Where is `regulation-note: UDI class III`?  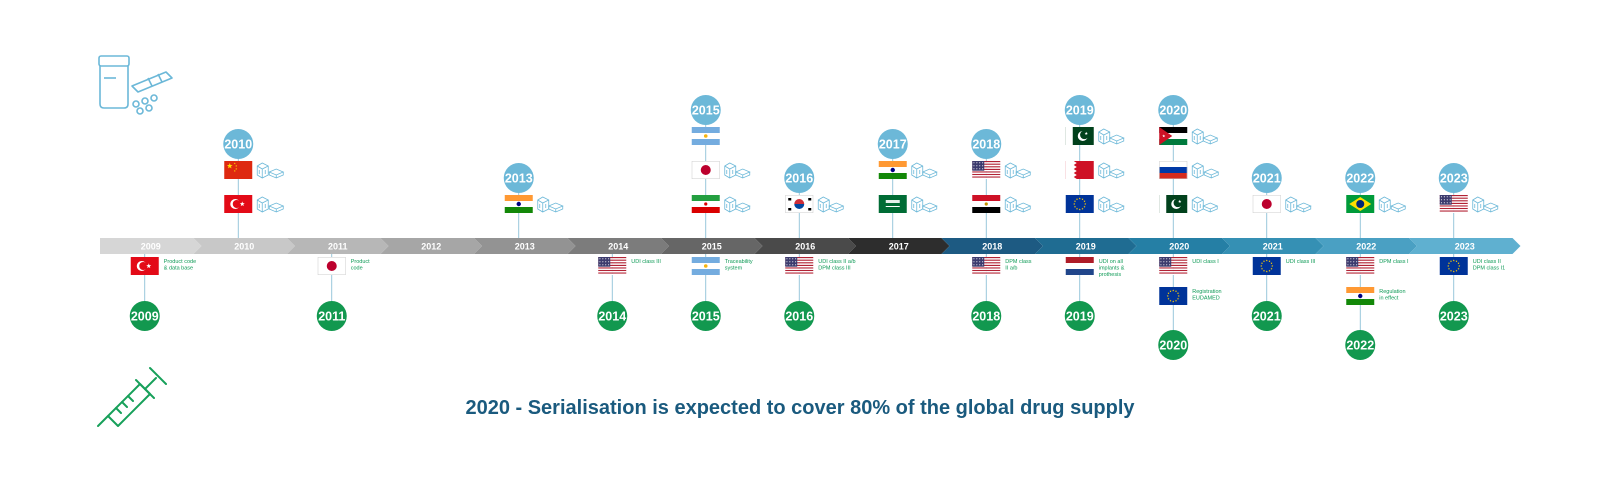 regulation-note: UDI class III is located at coordinates (646, 262).